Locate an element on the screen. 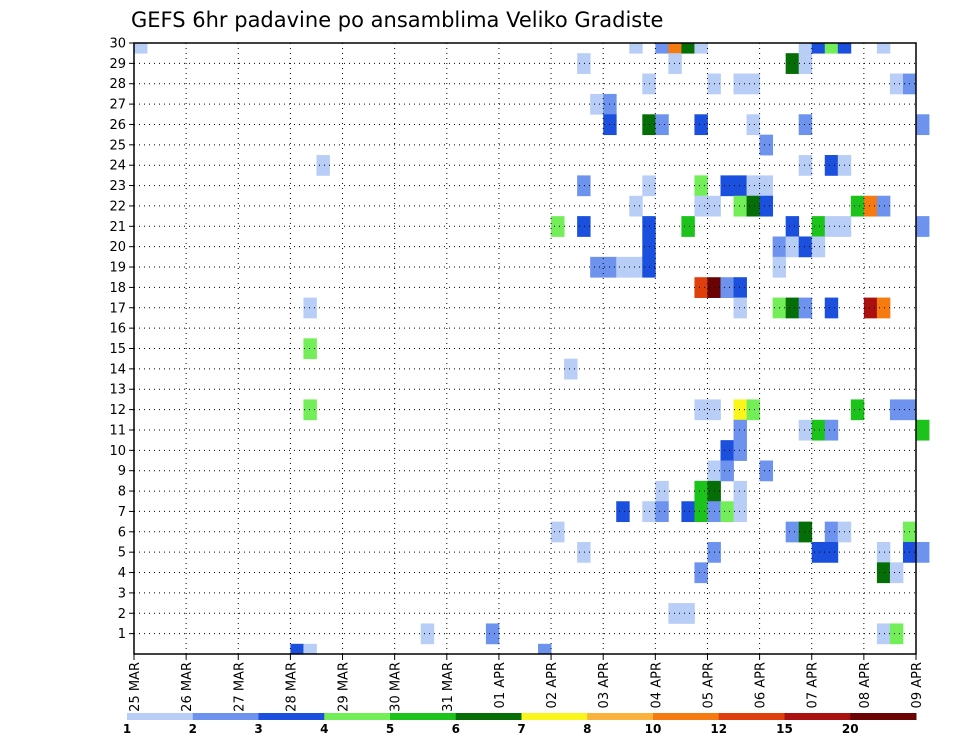  colorbar-label: 7 is located at coordinates (521, 729).